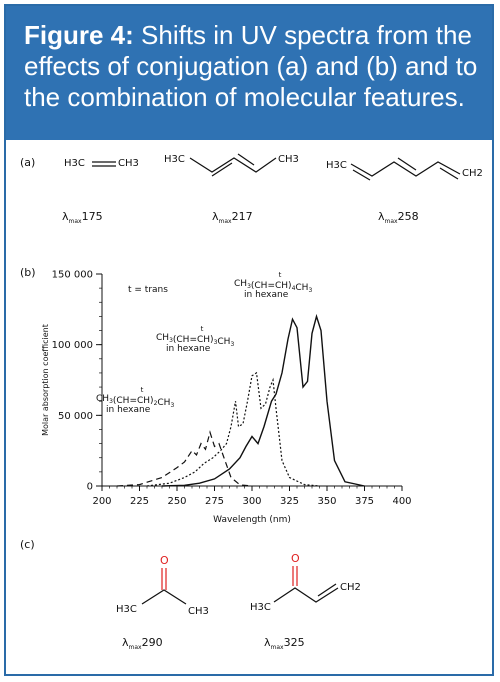  Describe the element at coordinates (364, 501) in the screenshot. I see `x-tick-label: 375` at that location.